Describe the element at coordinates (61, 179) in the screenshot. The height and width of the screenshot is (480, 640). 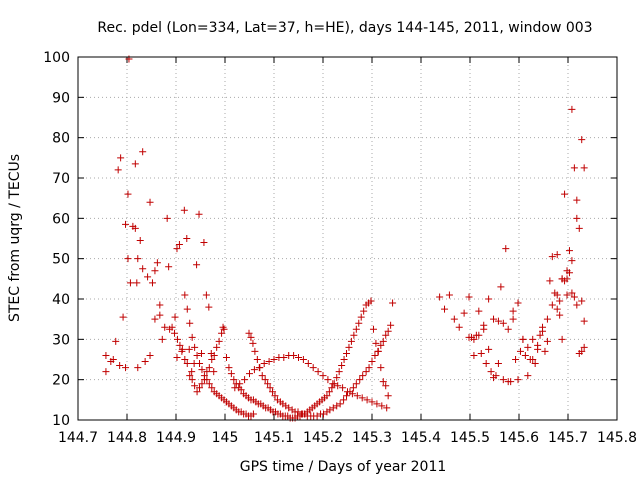
I see `y-tick-label: 70` at that location.